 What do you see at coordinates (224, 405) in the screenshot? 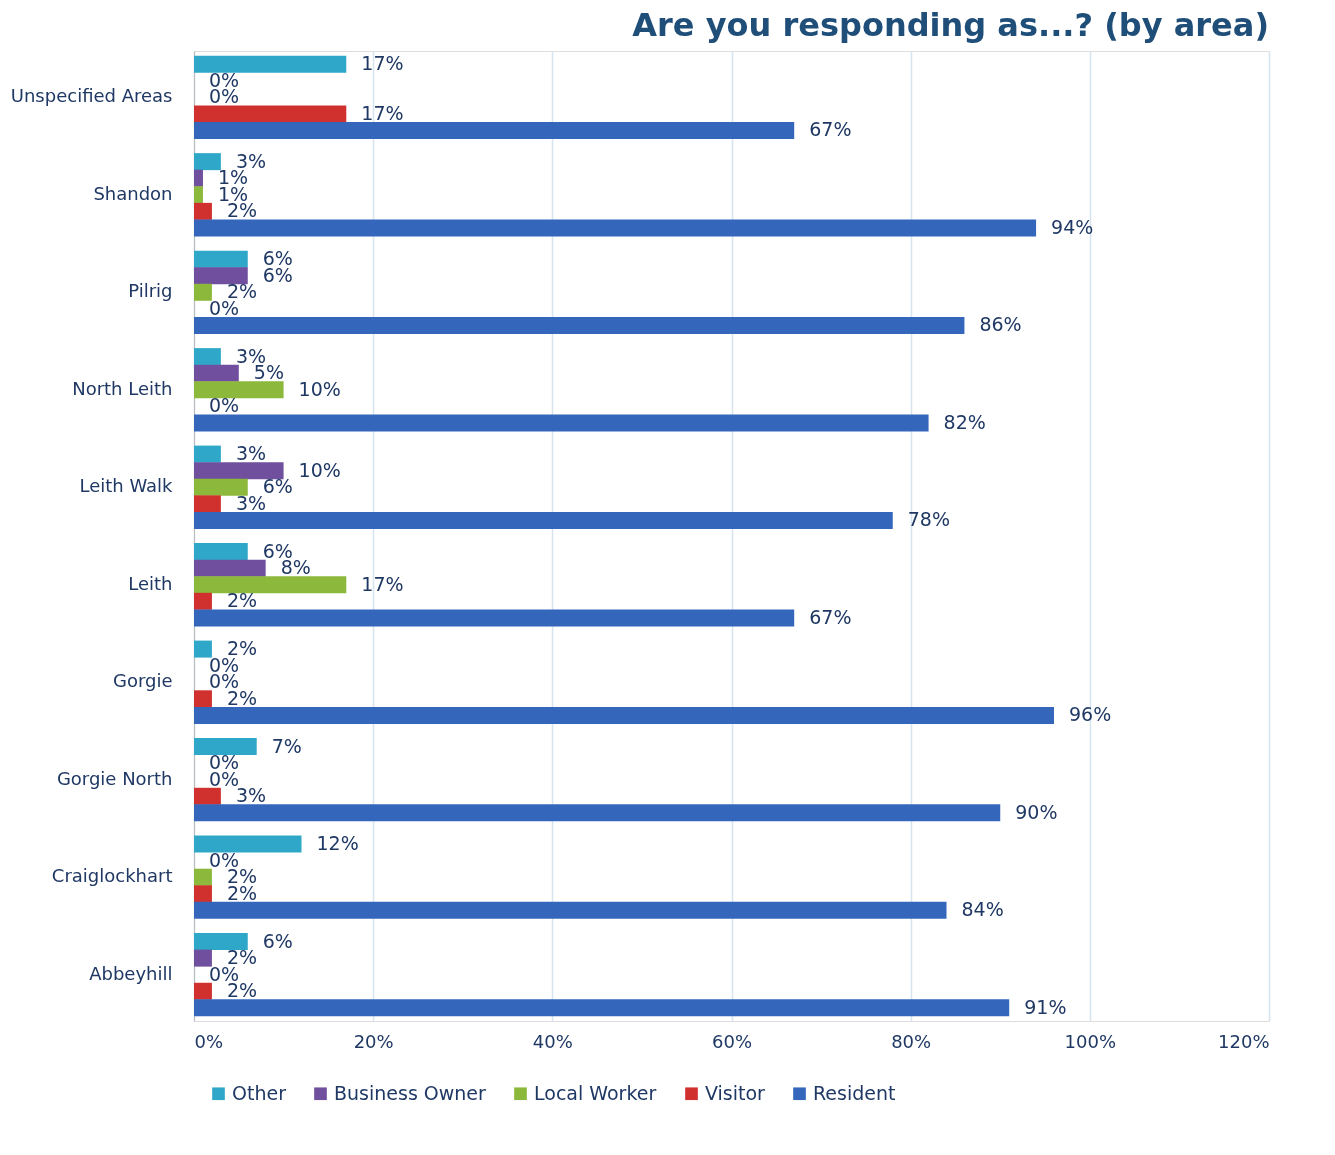
I see `data-label: 0%` at bounding box center [224, 405].